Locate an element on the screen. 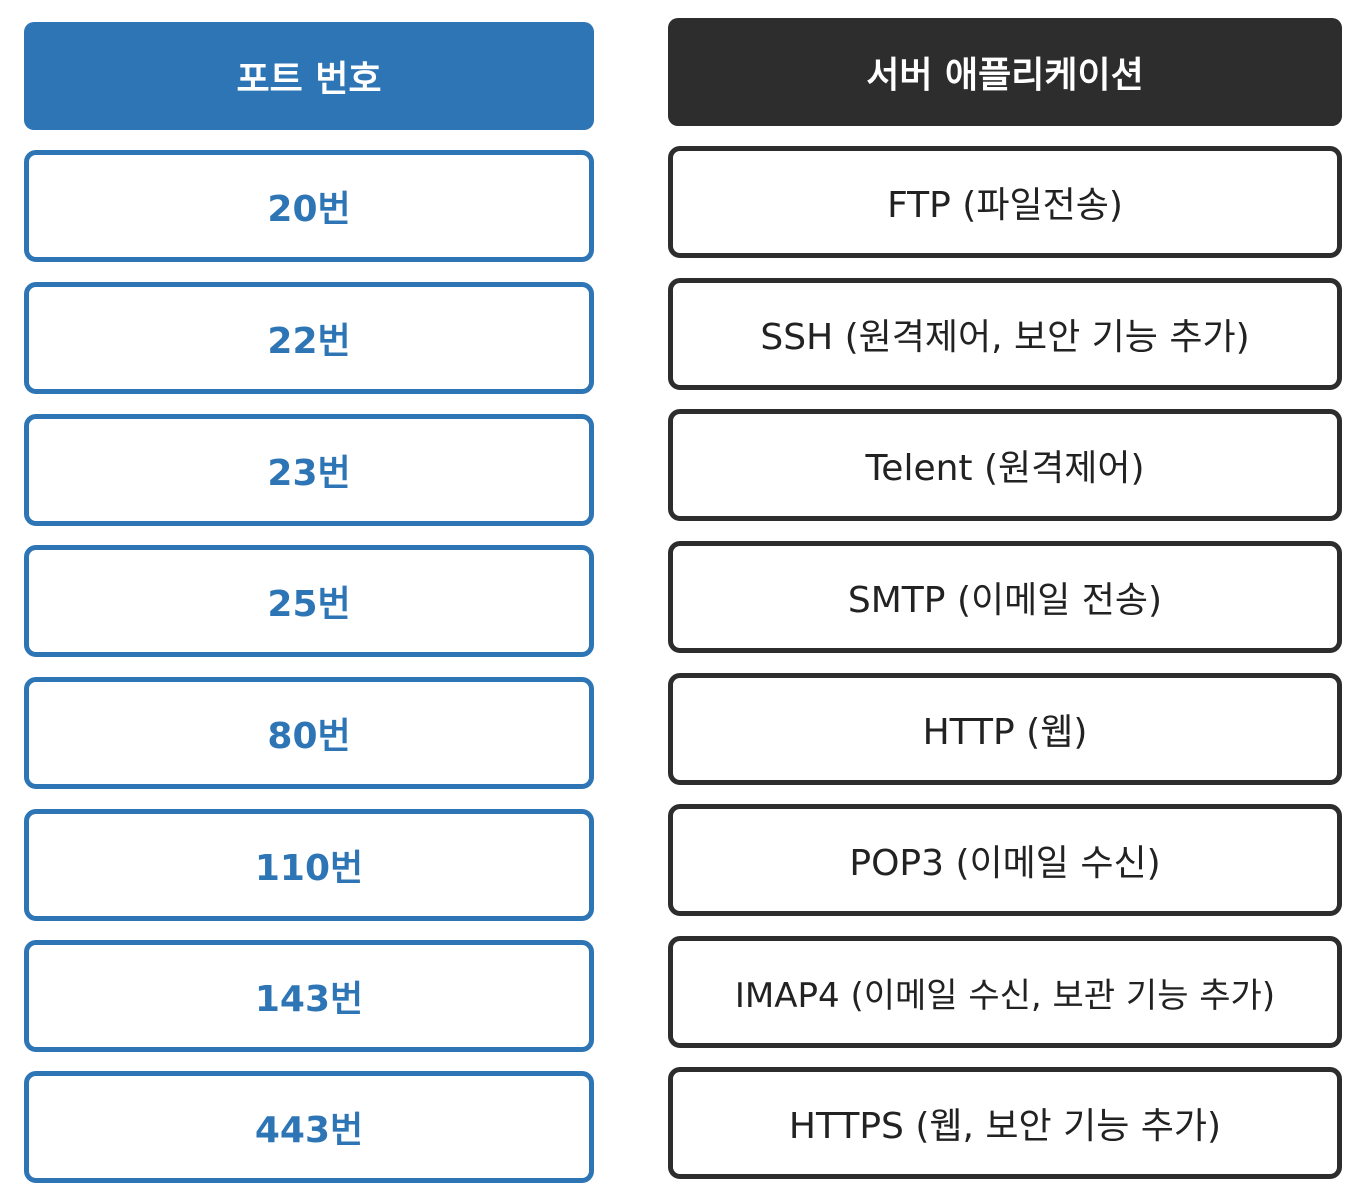  application-cell: SMTP (이메일 전송) is located at coordinates (1005, 597).